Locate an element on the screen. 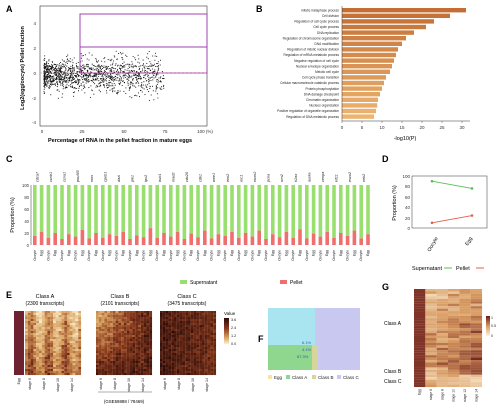 The width and height of the screenshot is (500, 409). gene-label: bub1 is located at coordinates (160, 178).